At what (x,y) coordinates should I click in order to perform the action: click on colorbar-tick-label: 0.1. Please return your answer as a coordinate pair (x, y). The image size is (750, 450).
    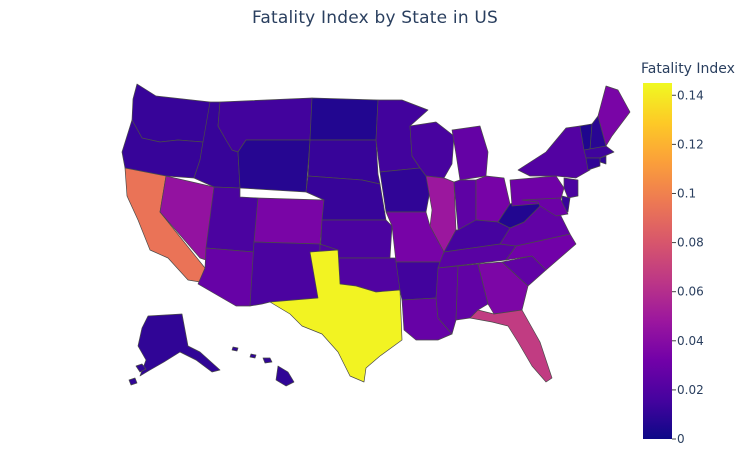
    Looking at the image, I should click on (686, 193).